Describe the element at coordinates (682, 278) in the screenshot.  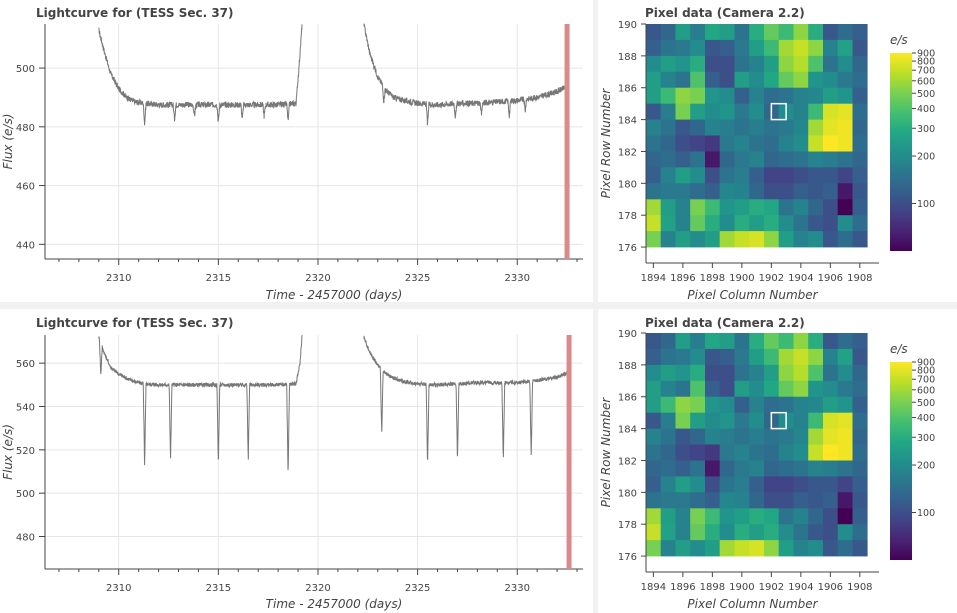
I see `x-tick-label: 1896` at that location.